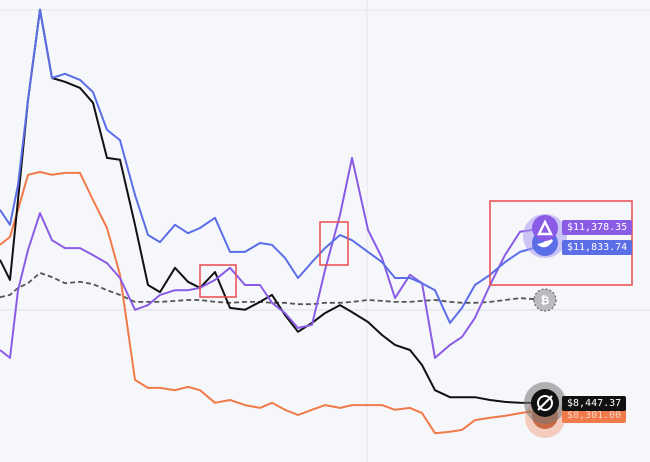 The width and height of the screenshot is (650, 462). I want to click on orange-end-label: $8,301.00, so click(594, 415).